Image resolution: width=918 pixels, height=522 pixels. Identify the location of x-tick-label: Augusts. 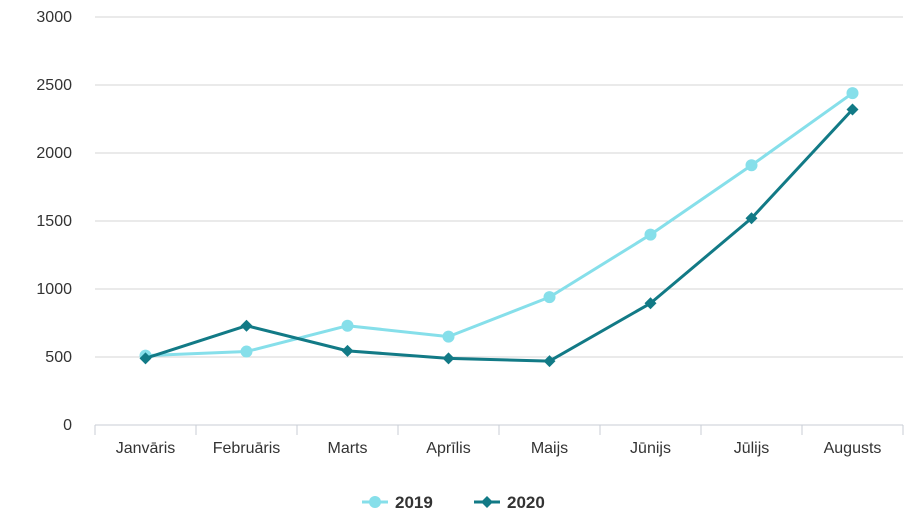
(853, 448).